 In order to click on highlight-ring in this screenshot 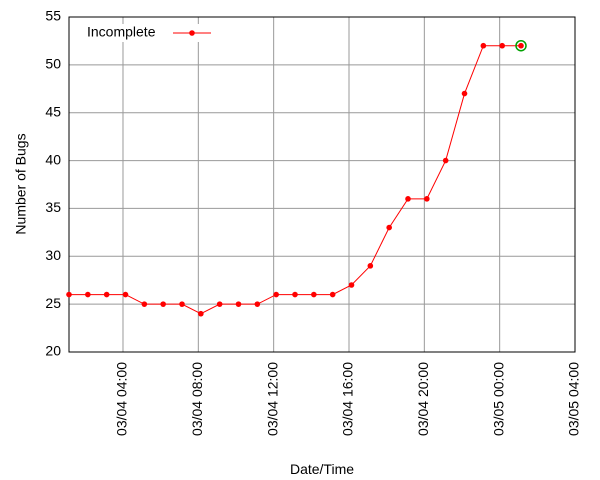, I will do `click(521, 45)`.